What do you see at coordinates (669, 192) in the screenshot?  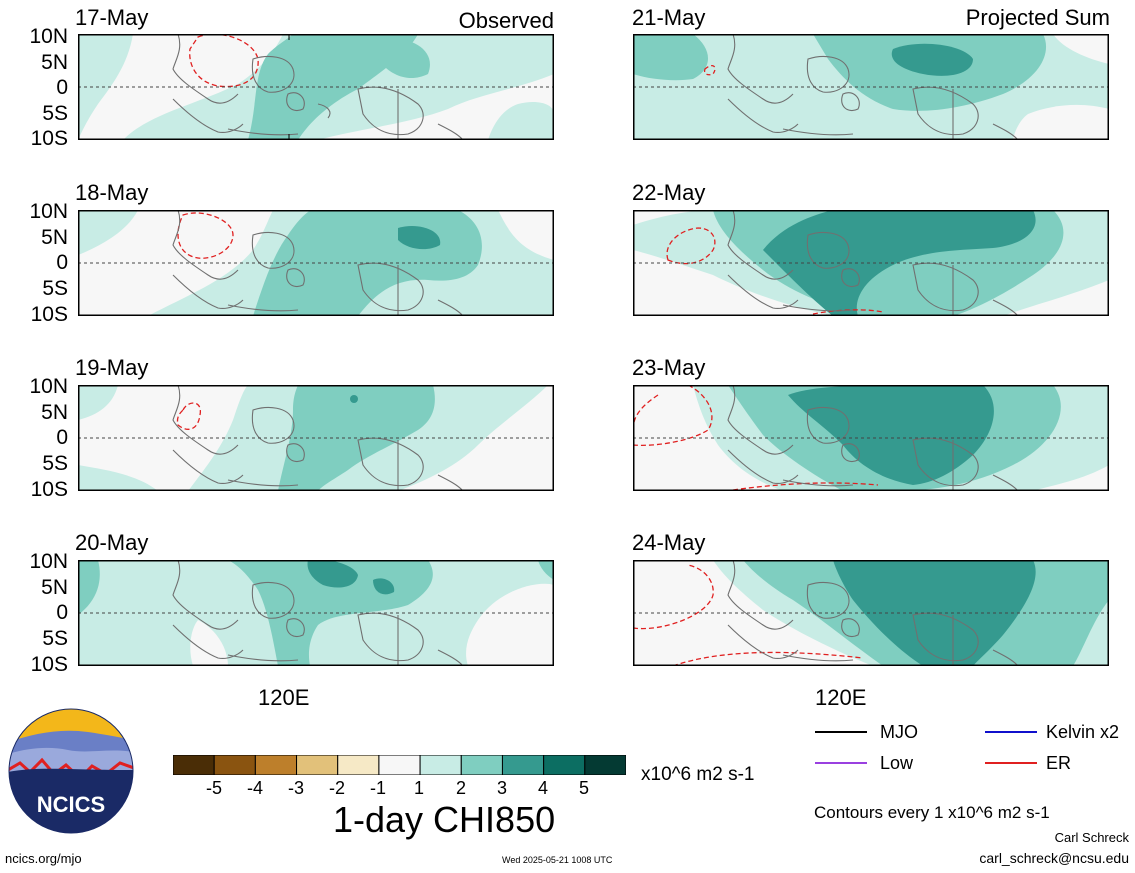 I see `panel-date: 22-May` at bounding box center [669, 192].